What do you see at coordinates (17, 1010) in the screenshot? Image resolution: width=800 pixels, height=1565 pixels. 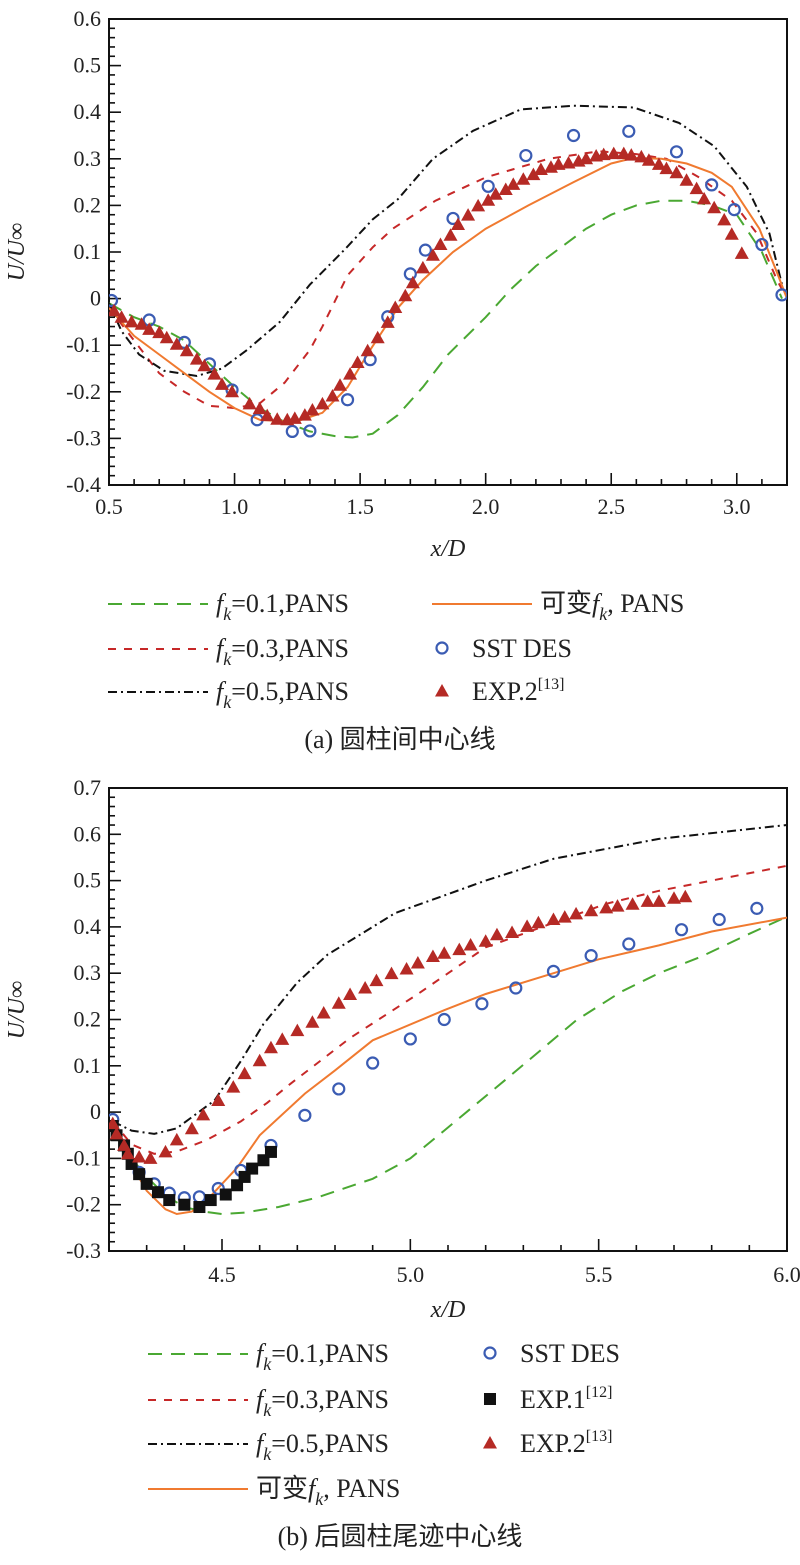 I see `y-axis-title: U/U∞` at bounding box center [17, 1010].